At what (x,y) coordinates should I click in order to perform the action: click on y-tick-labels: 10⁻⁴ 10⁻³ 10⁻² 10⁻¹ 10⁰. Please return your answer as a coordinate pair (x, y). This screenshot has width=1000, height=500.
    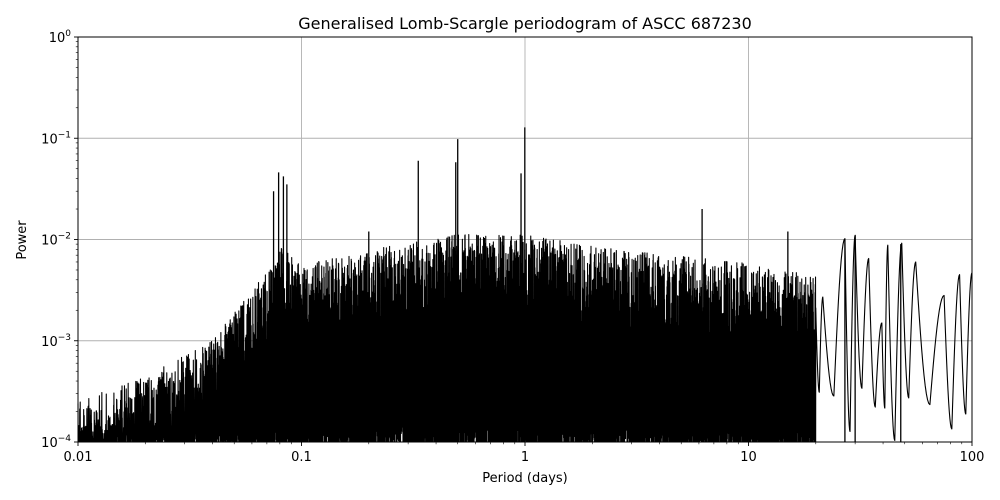
    Looking at the image, I should click on (56, 240).